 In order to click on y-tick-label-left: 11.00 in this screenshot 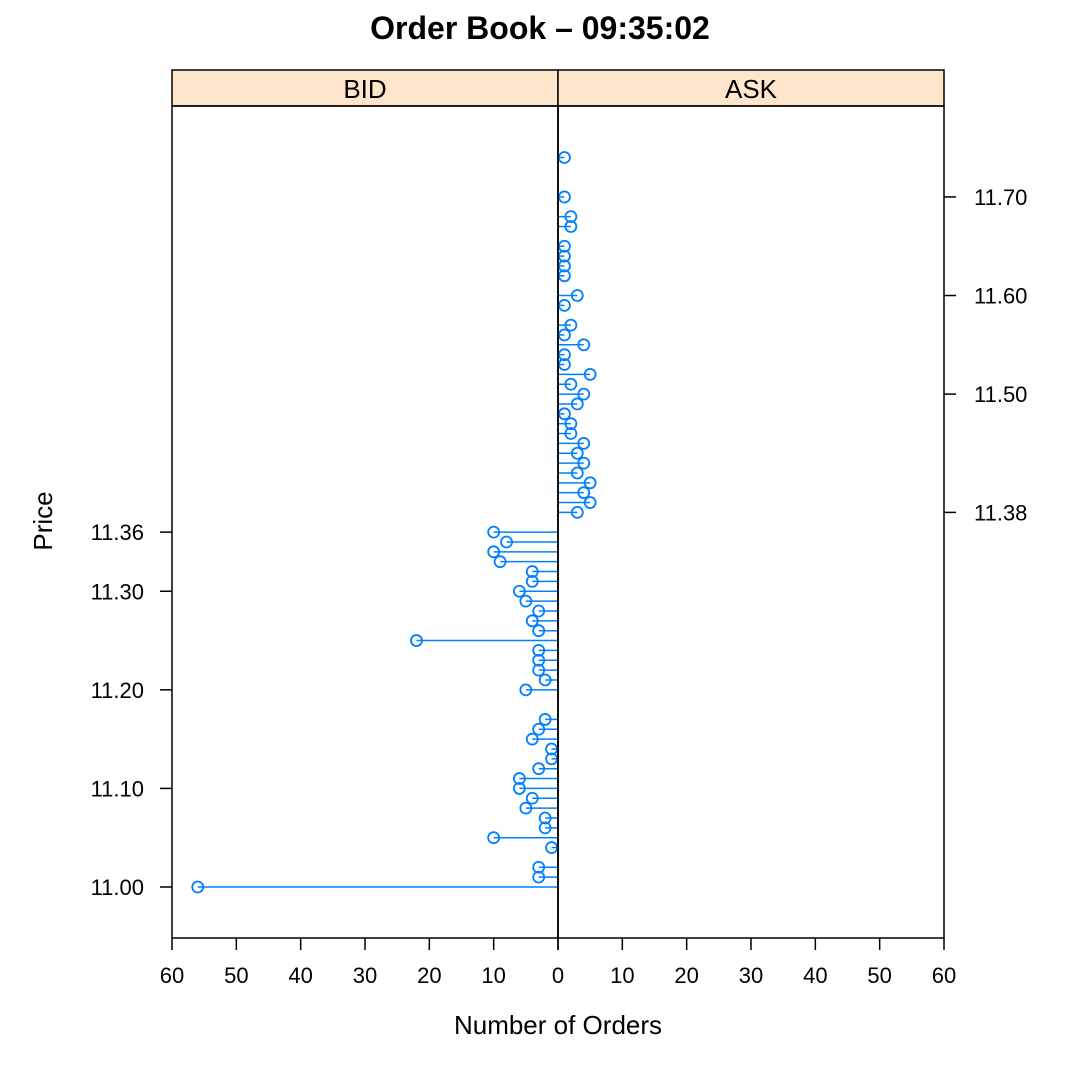, I will do `click(117, 887)`.